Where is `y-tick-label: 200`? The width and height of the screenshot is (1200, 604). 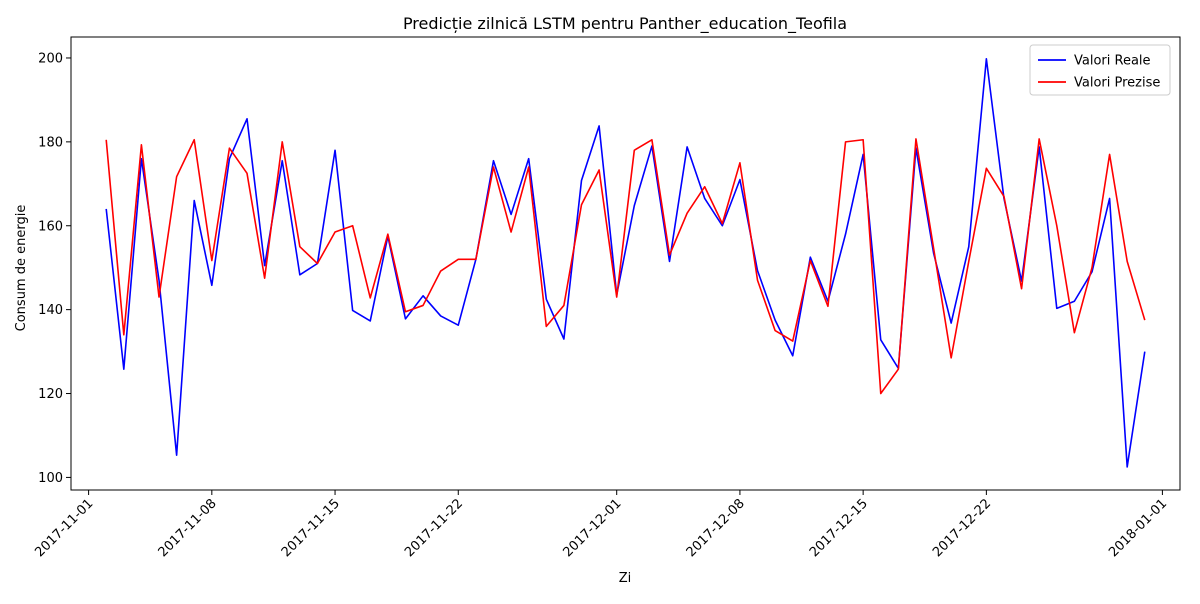 y-tick-label: 200 is located at coordinates (50, 58).